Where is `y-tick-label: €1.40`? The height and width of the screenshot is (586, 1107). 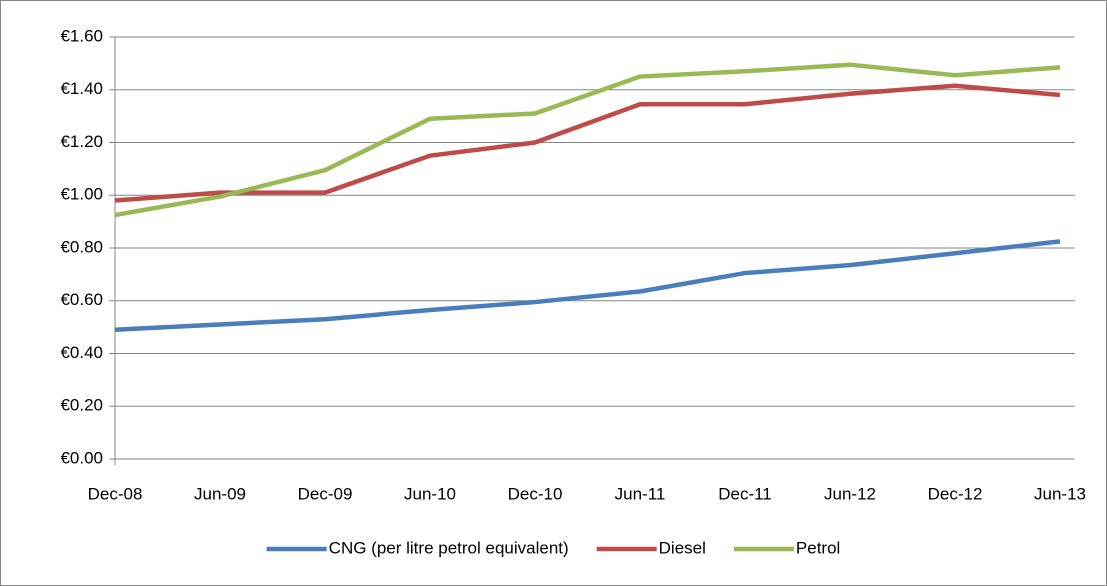 y-tick-label: €1.40 is located at coordinates (81, 88).